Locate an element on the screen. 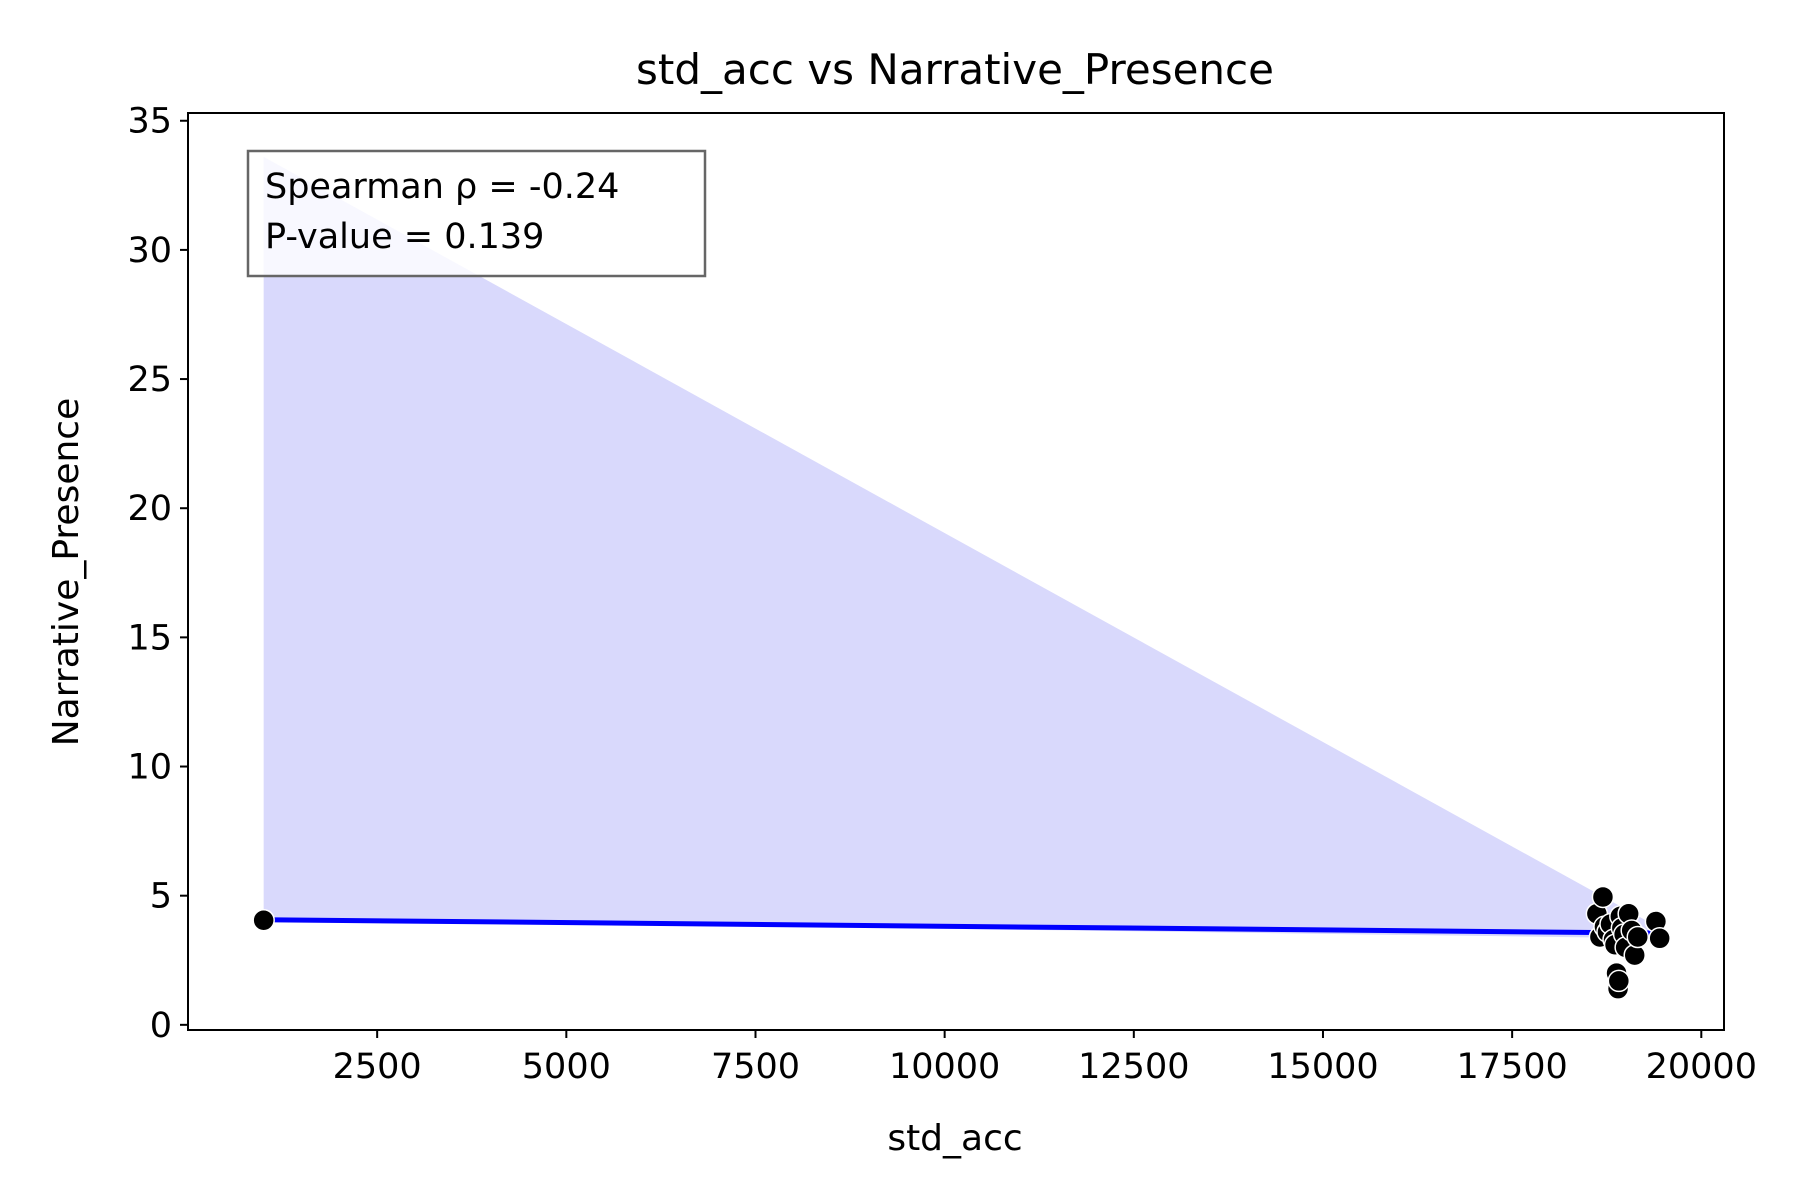 The image size is (1800, 1200). stats-annotation: Spearman ρ = -0.24 P-value = 0.139 is located at coordinates (476, 213).